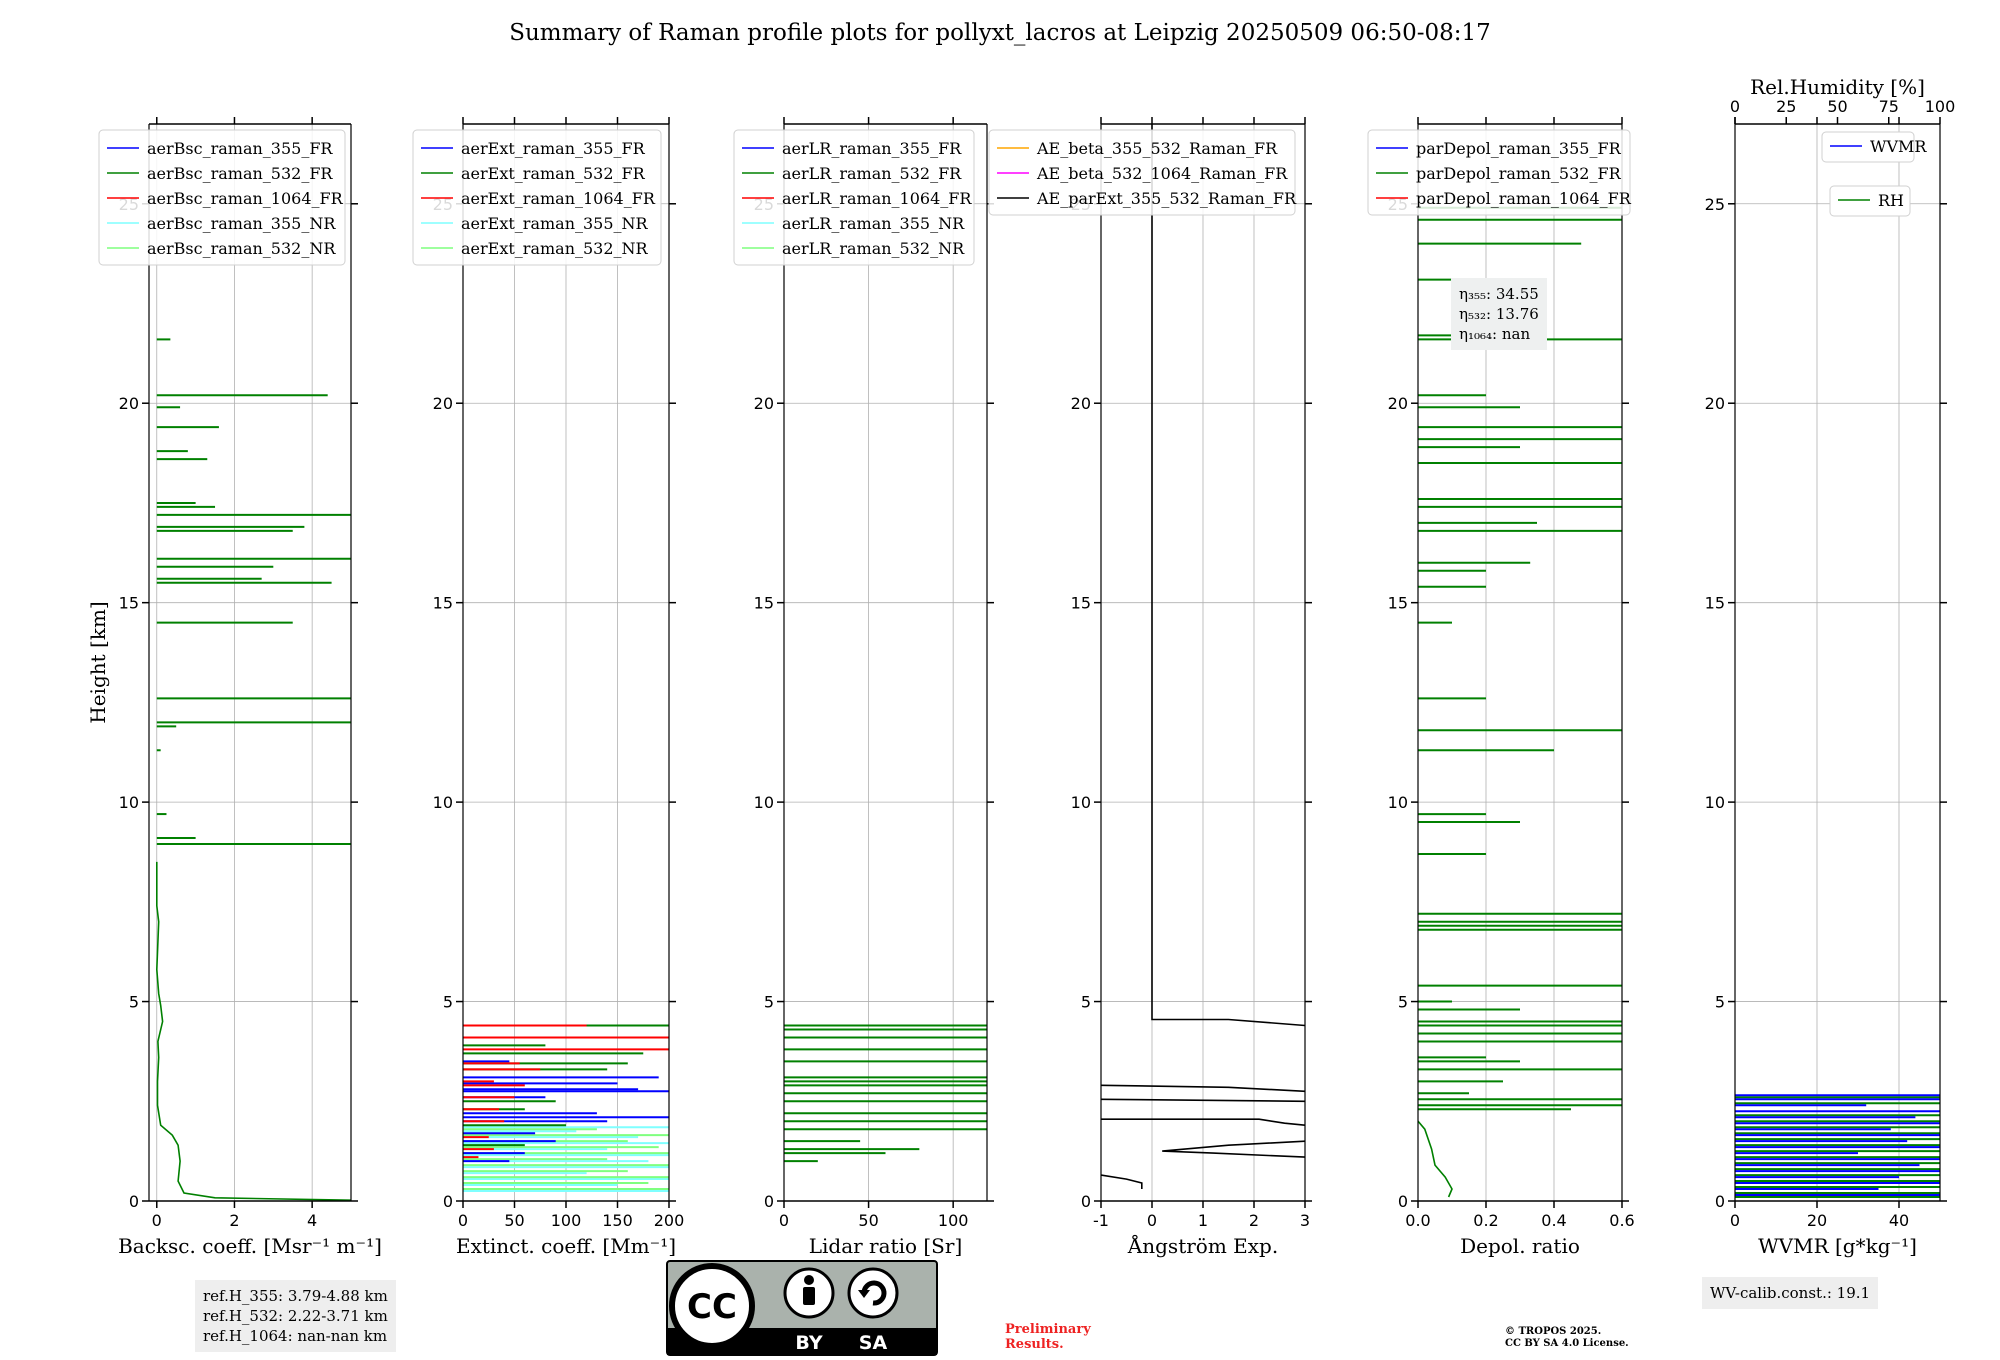 Image resolution: width=2000 pixels, height=1360 pixels. I want to click on xtick-label-3: 2, so click(1254, 1220).